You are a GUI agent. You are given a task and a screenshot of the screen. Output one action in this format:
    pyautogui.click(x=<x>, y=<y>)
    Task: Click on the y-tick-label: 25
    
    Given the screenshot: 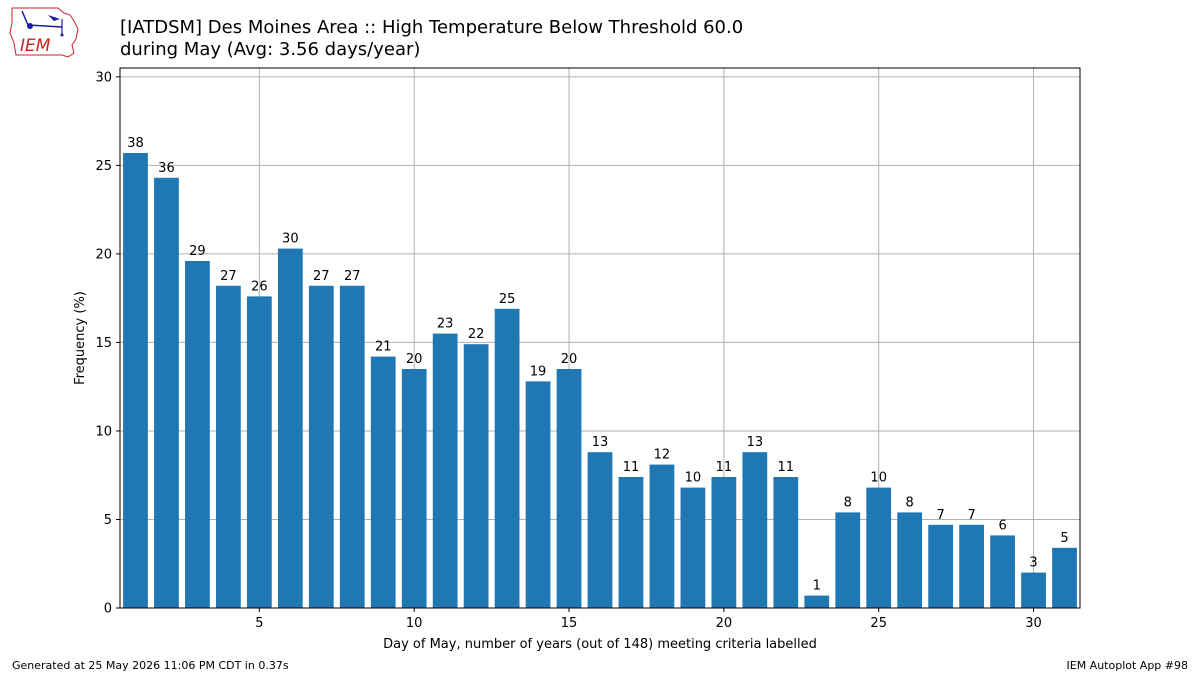 What is the action you would take?
    pyautogui.click(x=103, y=166)
    